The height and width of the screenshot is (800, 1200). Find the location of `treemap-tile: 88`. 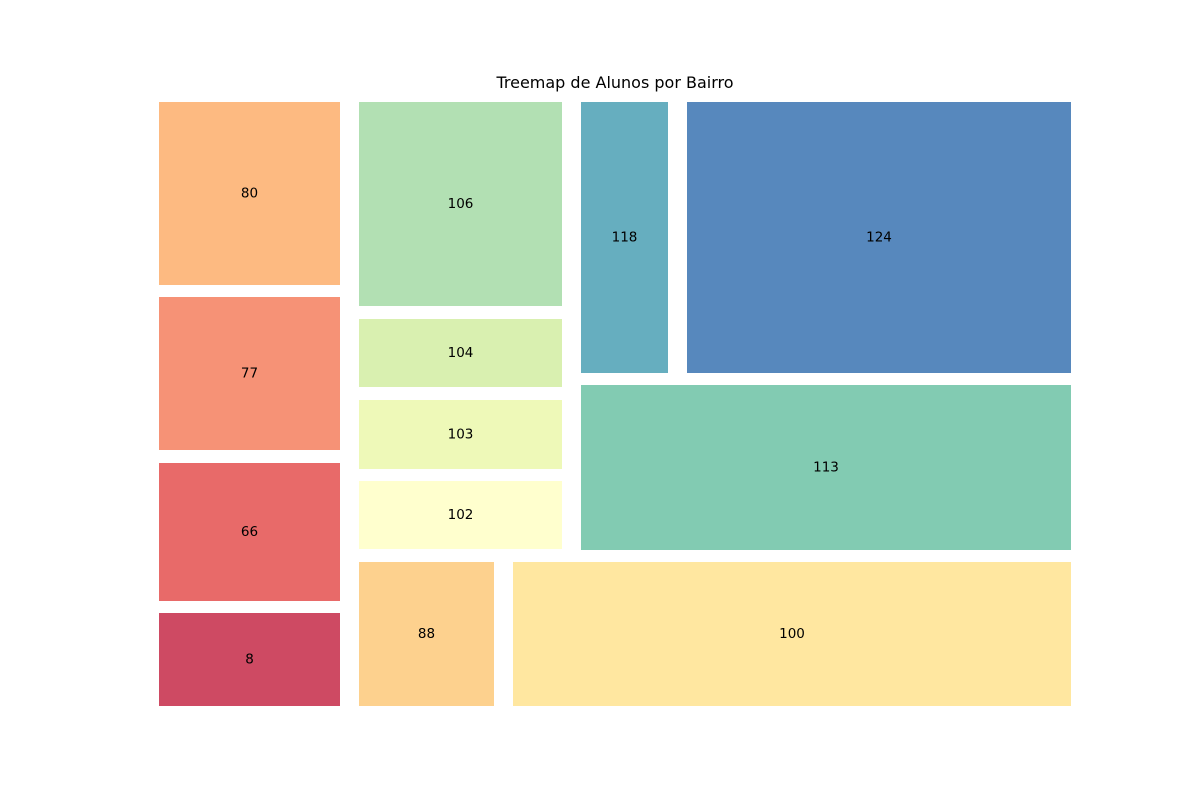

treemap-tile: 88 is located at coordinates (426, 634).